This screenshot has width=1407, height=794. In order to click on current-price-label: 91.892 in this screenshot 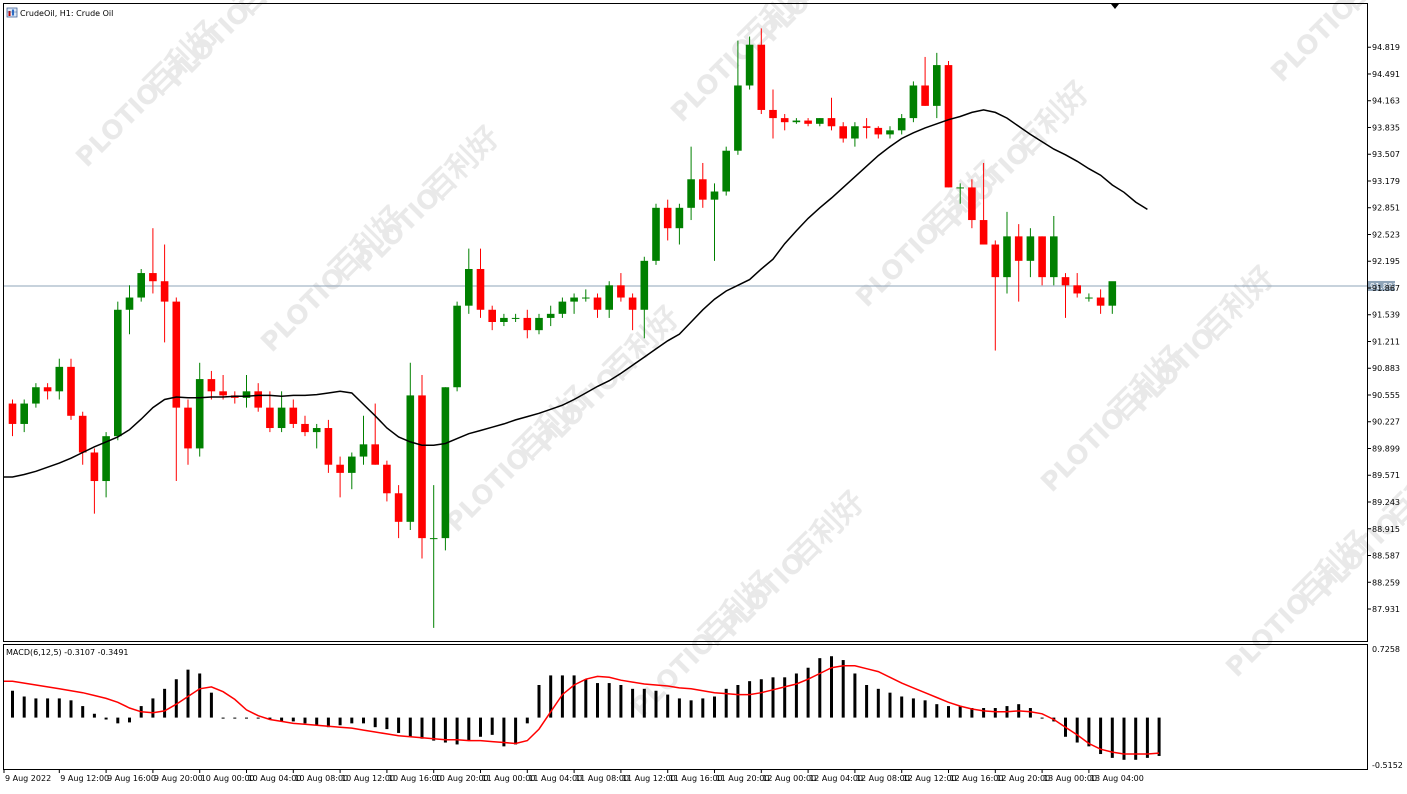, I will do `click(1384, 286)`.